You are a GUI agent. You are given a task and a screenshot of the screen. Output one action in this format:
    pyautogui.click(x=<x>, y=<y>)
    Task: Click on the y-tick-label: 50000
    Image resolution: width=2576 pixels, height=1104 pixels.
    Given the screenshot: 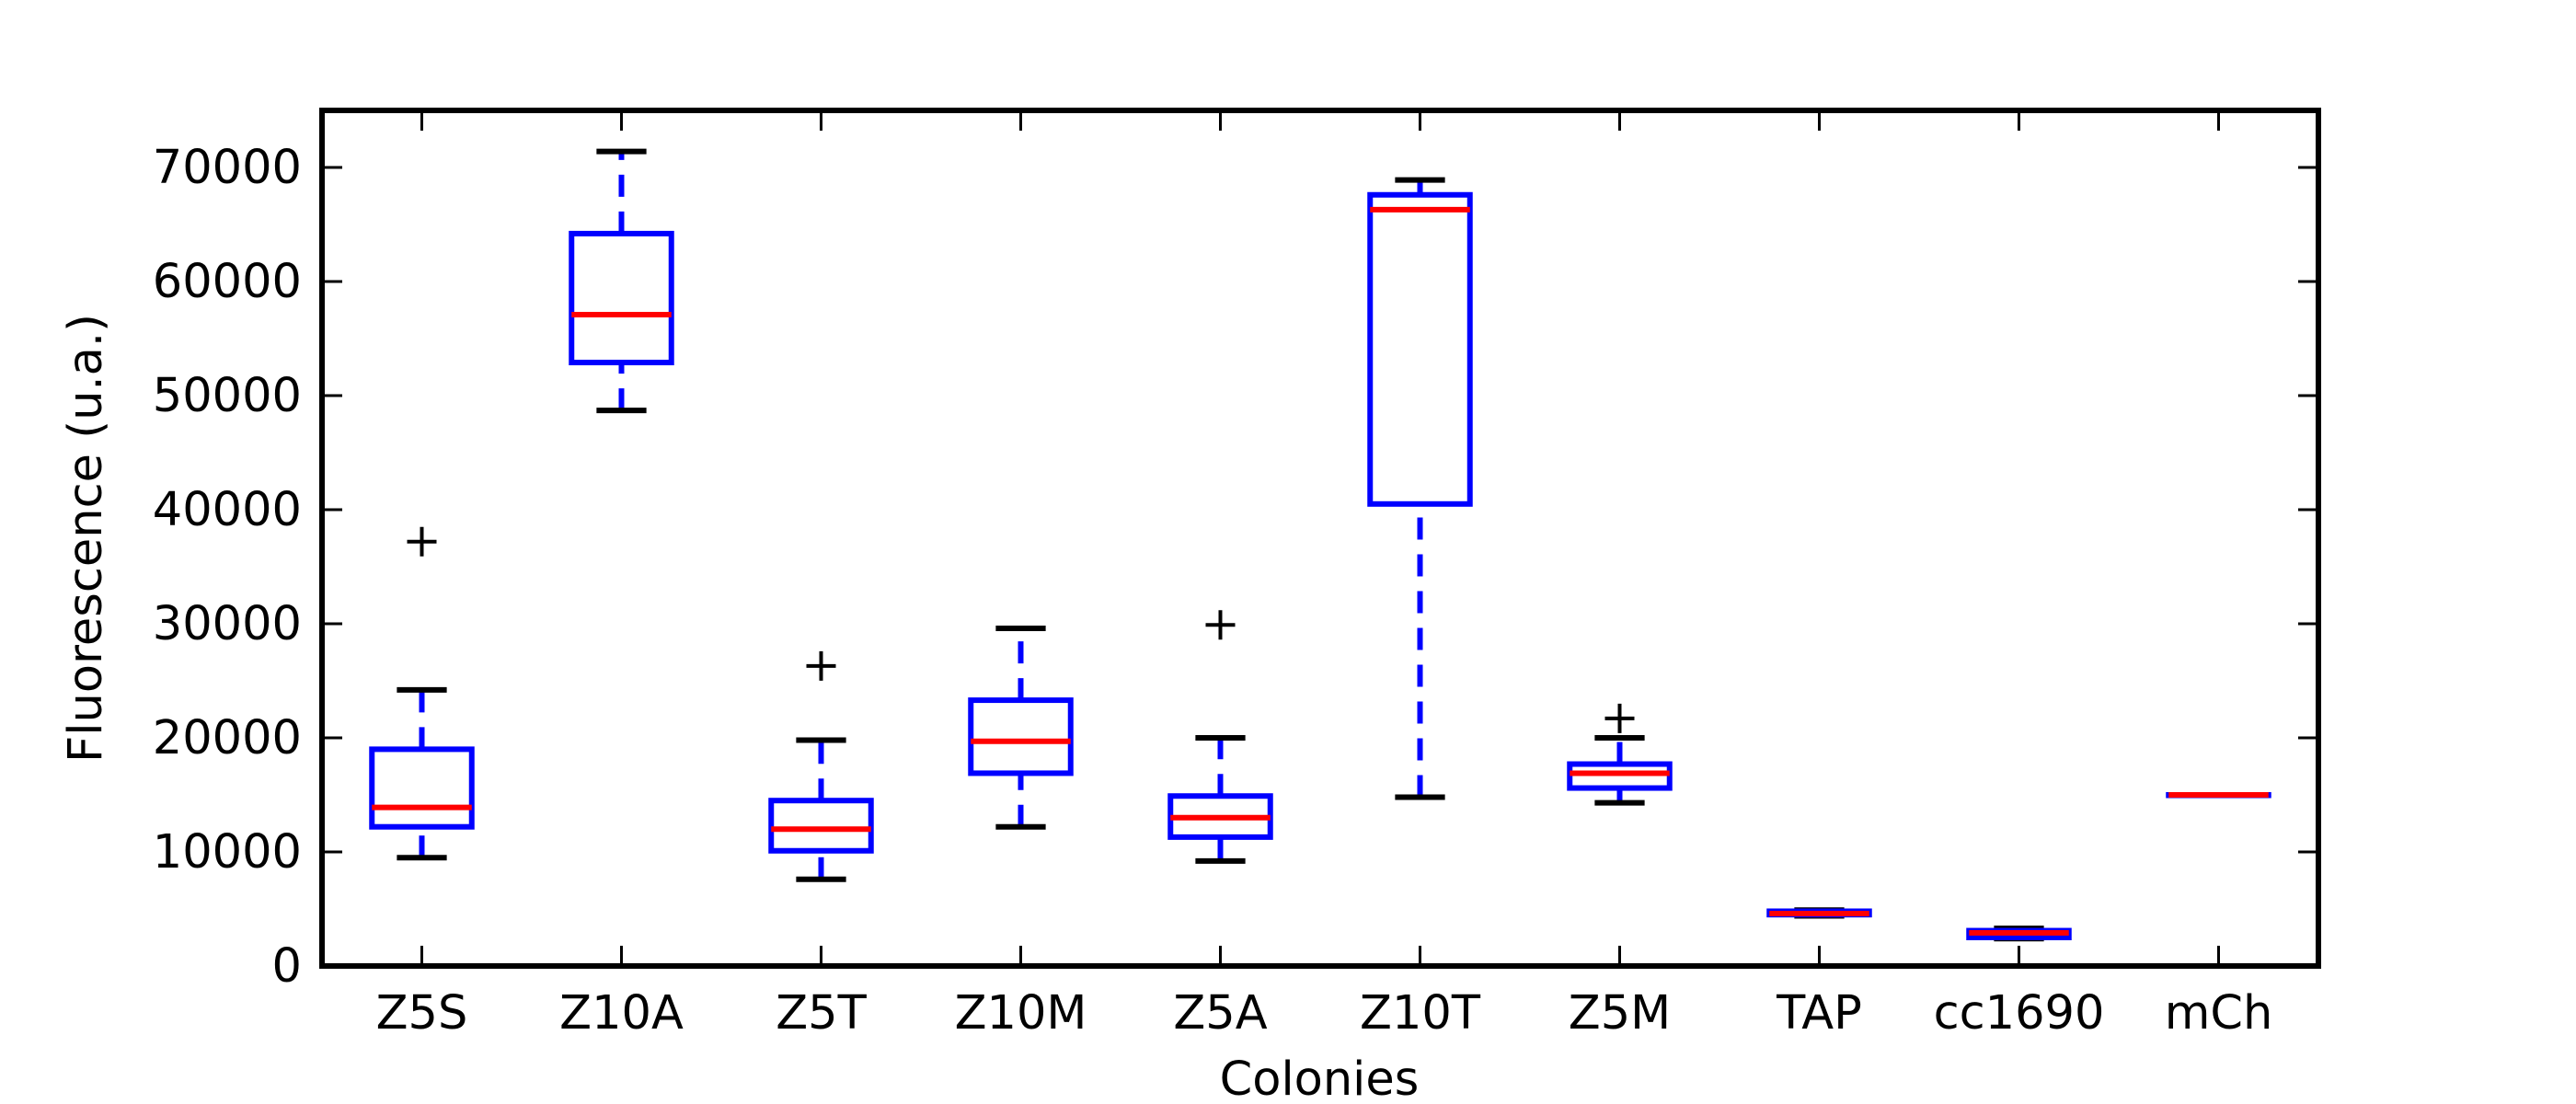 What is the action you would take?
    pyautogui.click(x=227, y=396)
    